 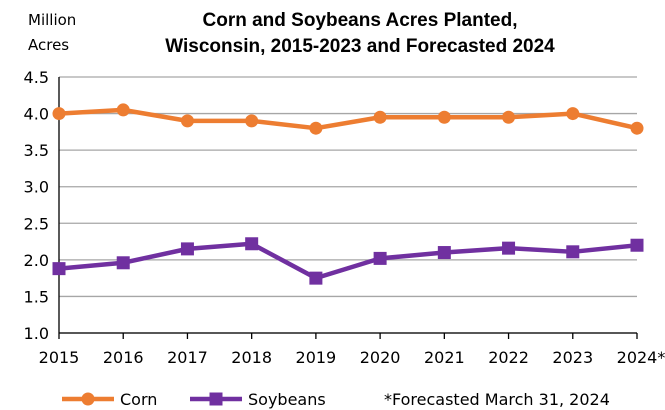 What do you see at coordinates (497, 399) in the screenshot?
I see `footnote: *Forecasted March 31, 2024` at bounding box center [497, 399].